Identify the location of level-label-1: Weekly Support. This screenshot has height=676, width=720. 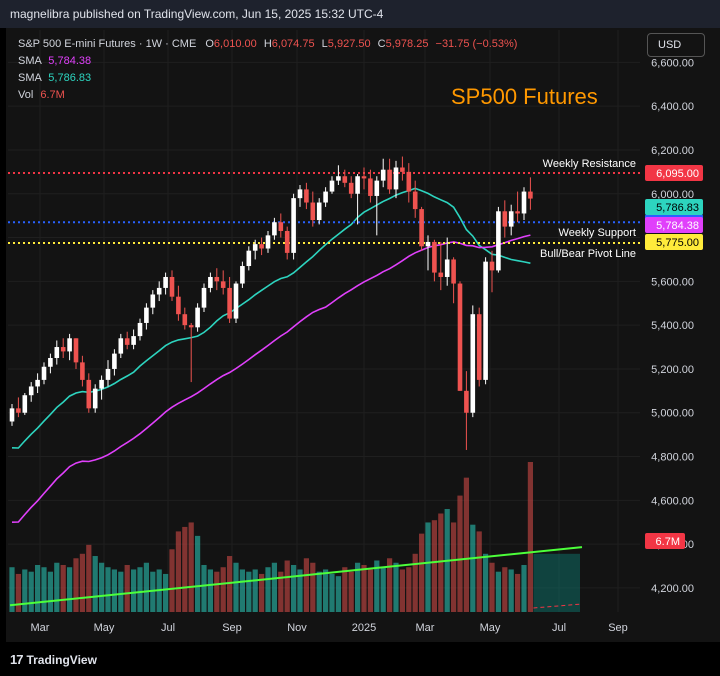
(597, 233).